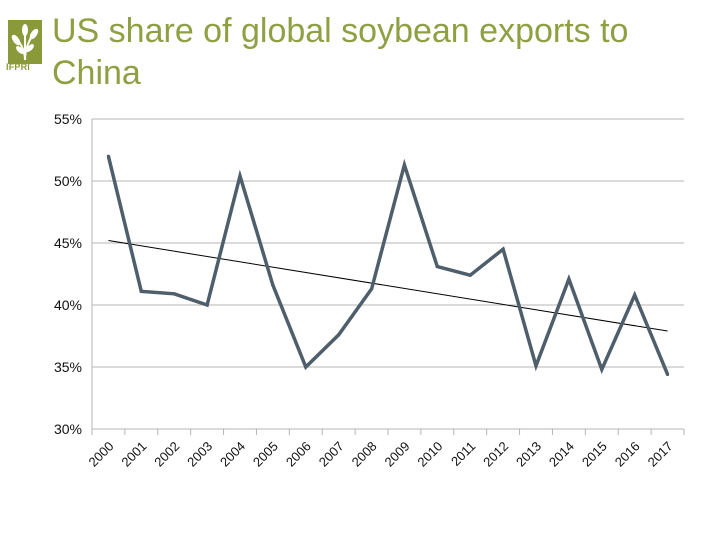 The image size is (720, 540). I want to click on y-tick-label: 45%, so click(68, 243).